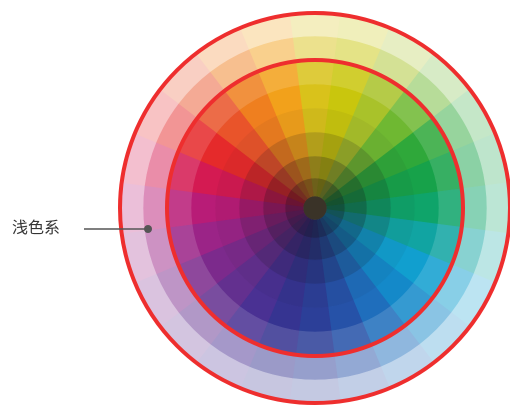  What do you see at coordinates (148, 229) in the screenshot?
I see `callout-dot` at bounding box center [148, 229].